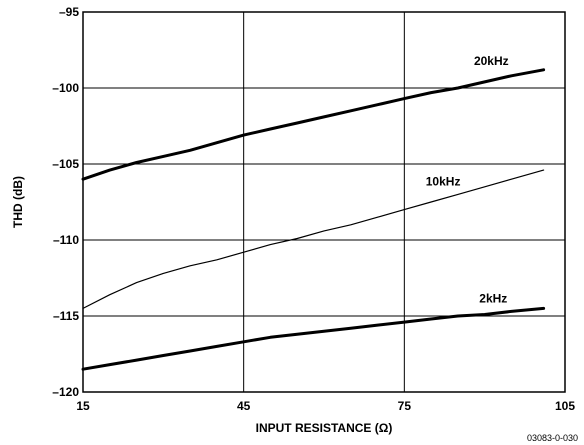 This screenshot has height=445, width=584. Describe the element at coordinates (491, 61) in the screenshot. I see `series-label-20khz: 20kHz` at that location.